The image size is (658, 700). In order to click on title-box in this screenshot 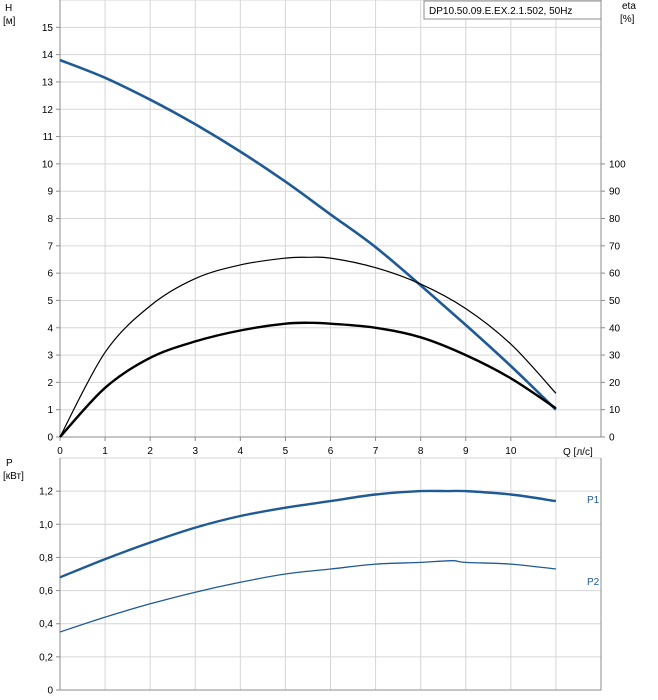, I will do `click(512, 10)`.